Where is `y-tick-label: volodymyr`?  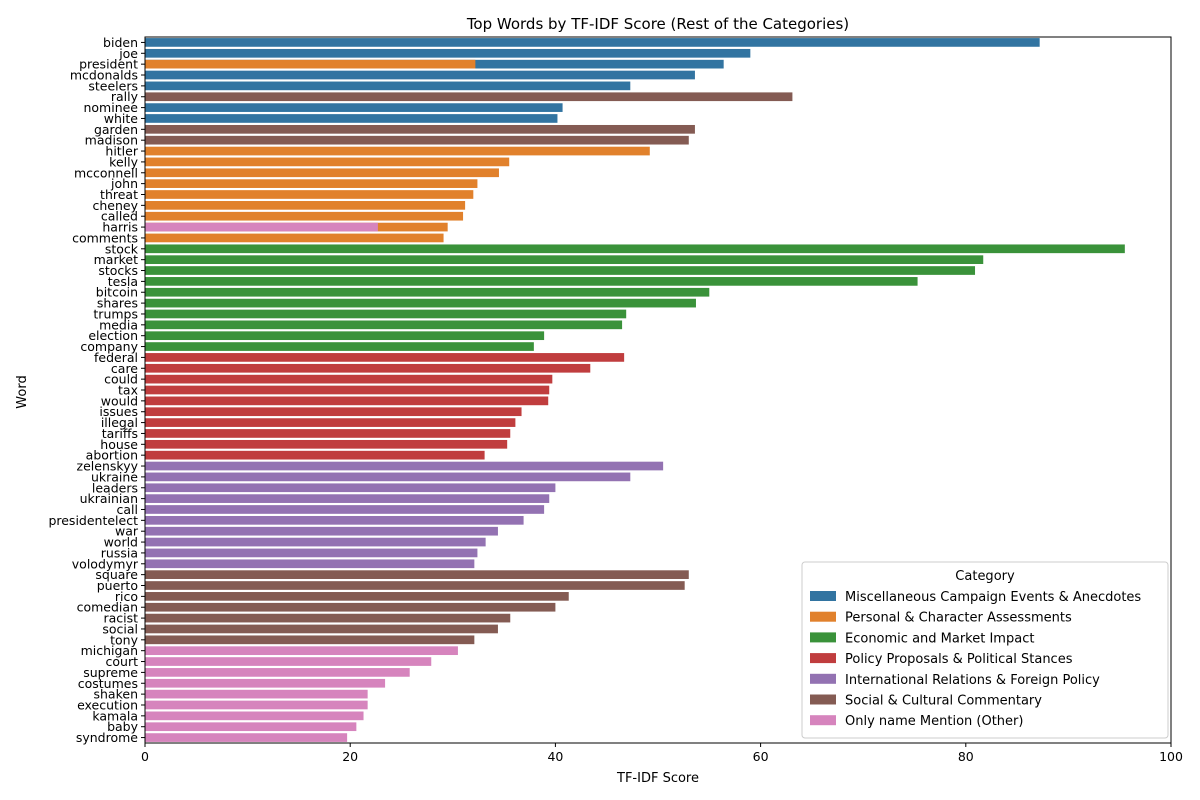
y-tick-label: volodymyr is located at coordinates (105, 563).